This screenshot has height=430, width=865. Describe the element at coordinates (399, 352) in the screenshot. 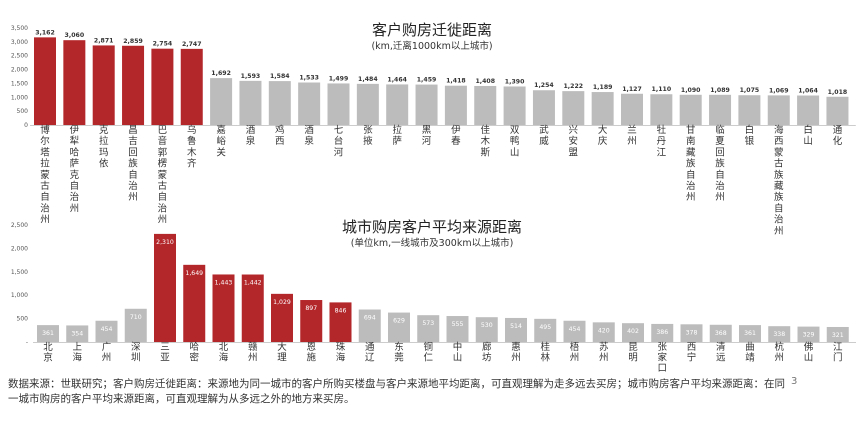

I see `x-tick-label: 东莞` at that location.